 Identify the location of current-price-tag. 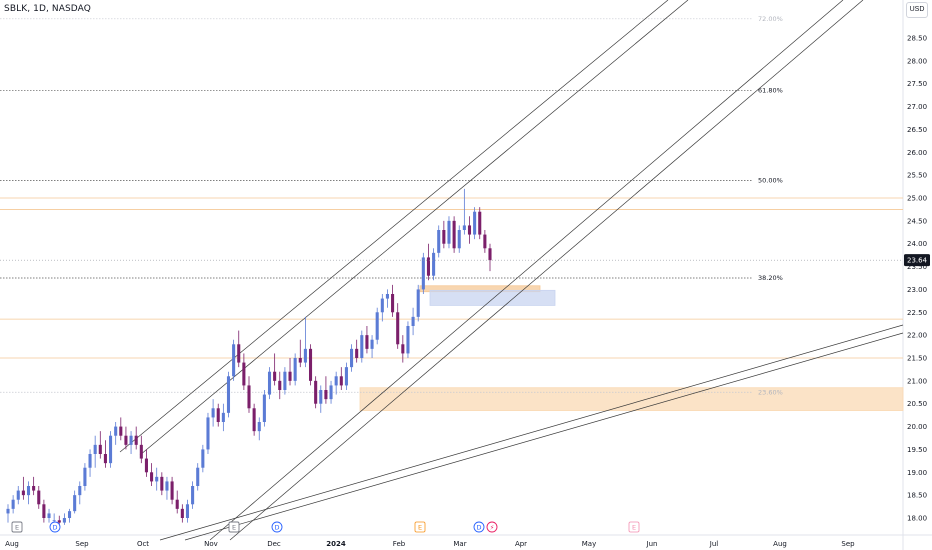
(917, 260).